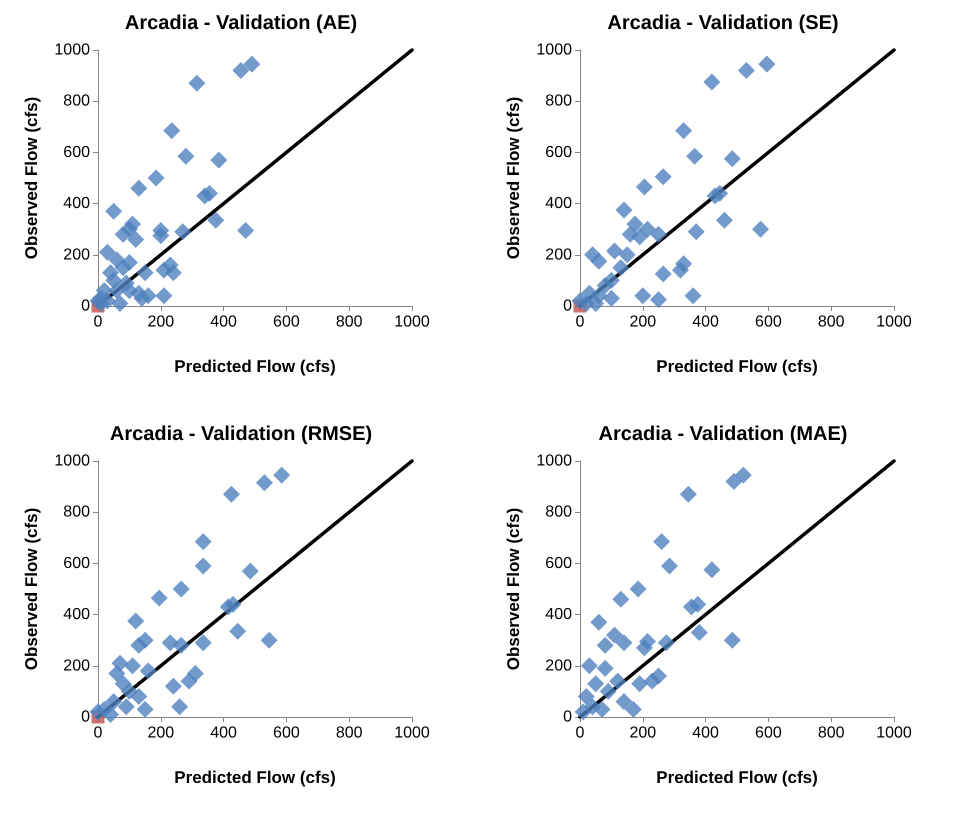  I want to click on chart-title: Arcadia - Validation (RMSE), so click(241, 434).